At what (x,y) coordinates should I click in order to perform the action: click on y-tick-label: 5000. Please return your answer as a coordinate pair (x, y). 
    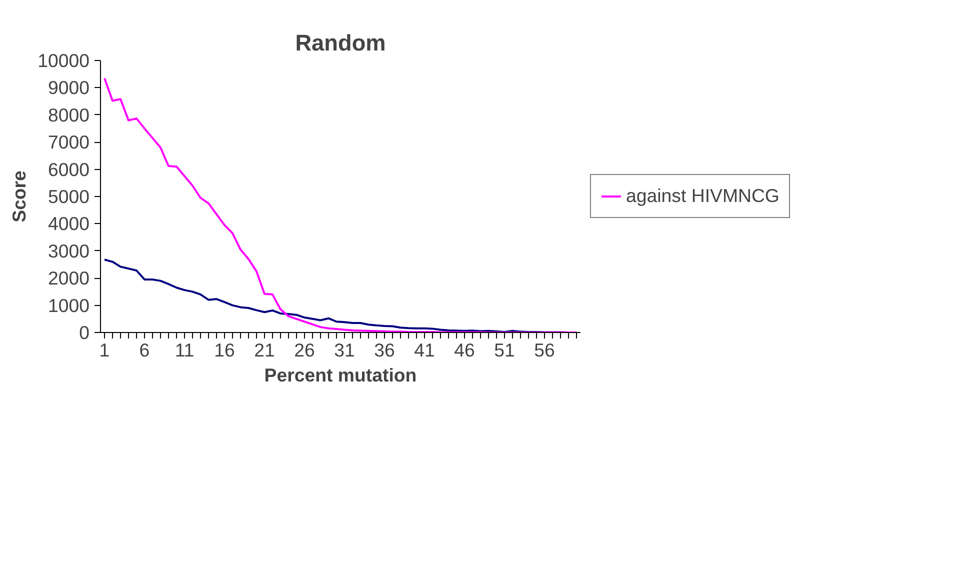
    Looking at the image, I should click on (69, 196).